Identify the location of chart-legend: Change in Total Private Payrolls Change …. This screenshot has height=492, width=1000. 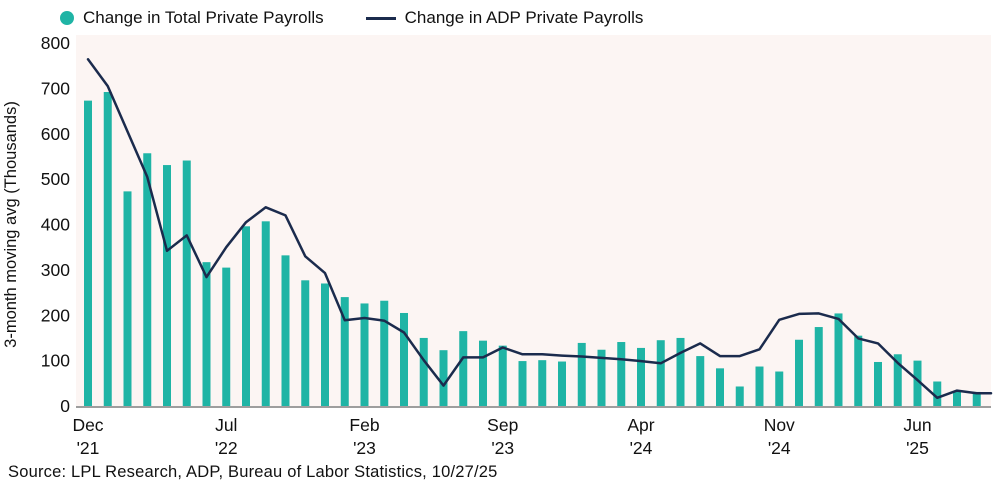
(351, 18).